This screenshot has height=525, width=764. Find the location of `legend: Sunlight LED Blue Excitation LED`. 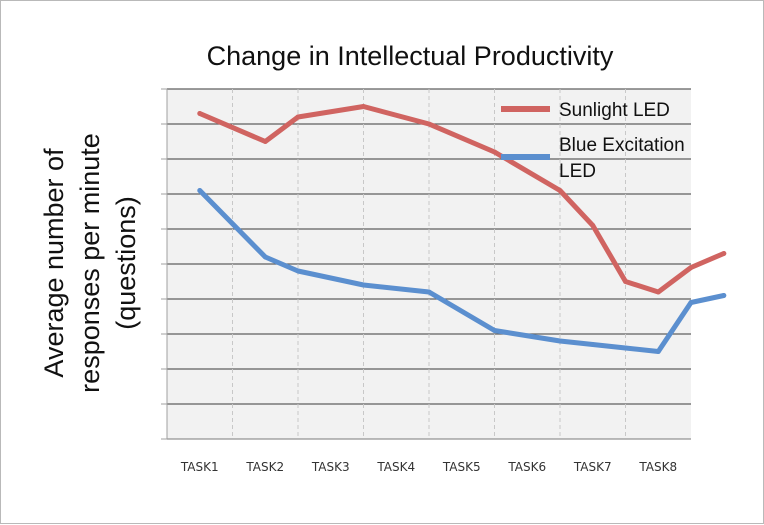

legend: Sunlight LED Blue Excitation LED is located at coordinates (593, 141).